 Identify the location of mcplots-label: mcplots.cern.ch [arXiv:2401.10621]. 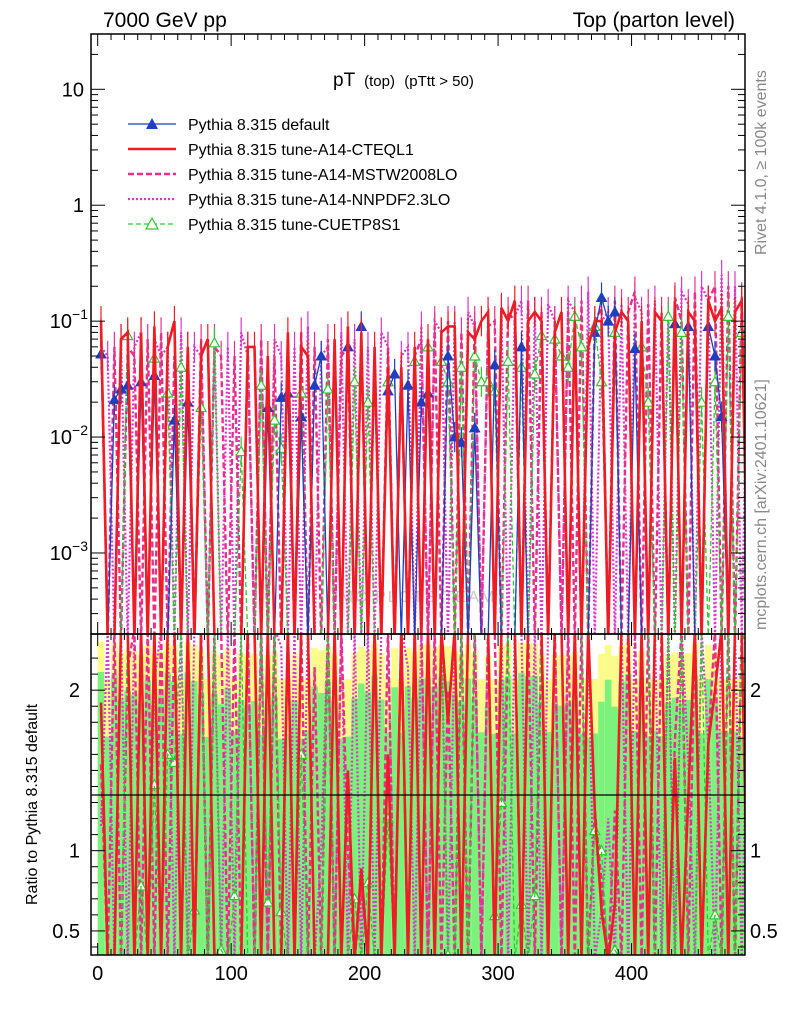
(761, 504).